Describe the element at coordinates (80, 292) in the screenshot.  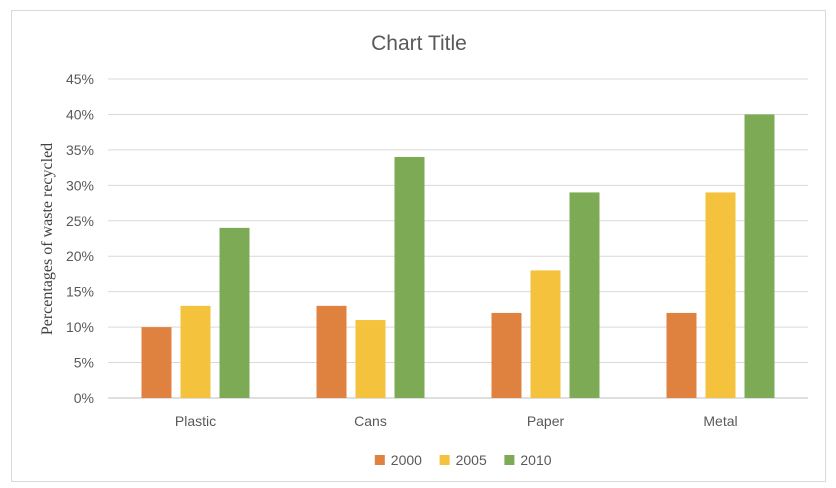
I see `y-tick-label: 15%` at that location.